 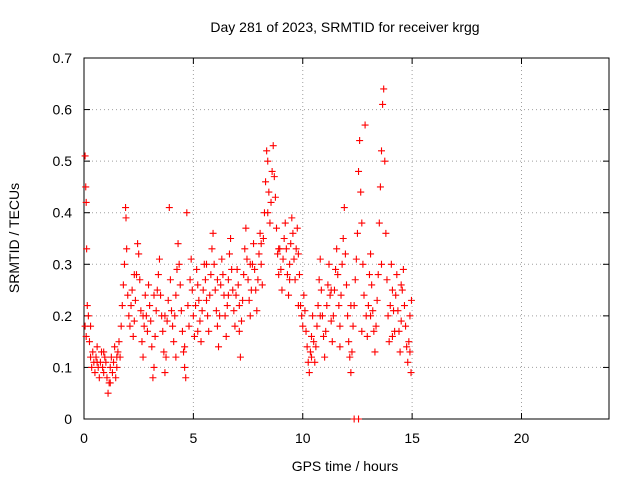 I want to click on x-tick-label: 5, so click(x=193, y=438).